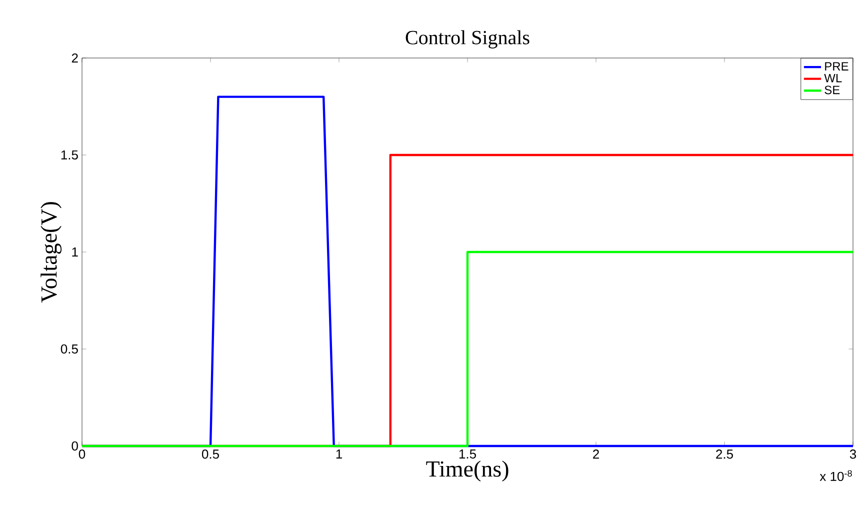  What do you see at coordinates (836, 66) in the screenshot?
I see `legend-label: PRE` at bounding box center [836, 66].